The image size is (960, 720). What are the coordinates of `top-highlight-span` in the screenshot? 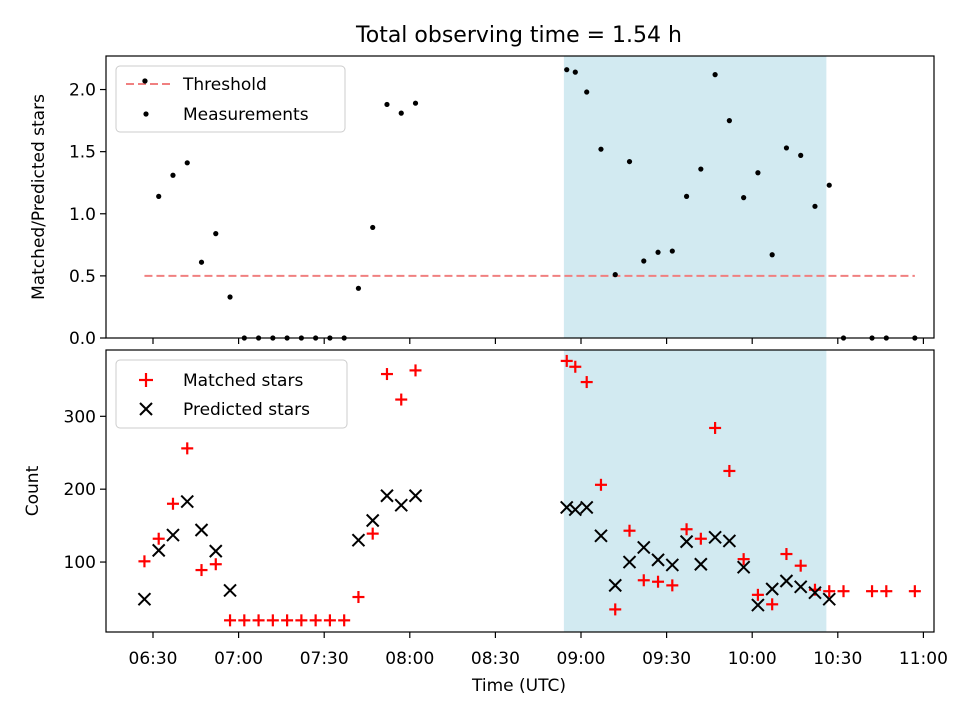 It's located at (695, 197).